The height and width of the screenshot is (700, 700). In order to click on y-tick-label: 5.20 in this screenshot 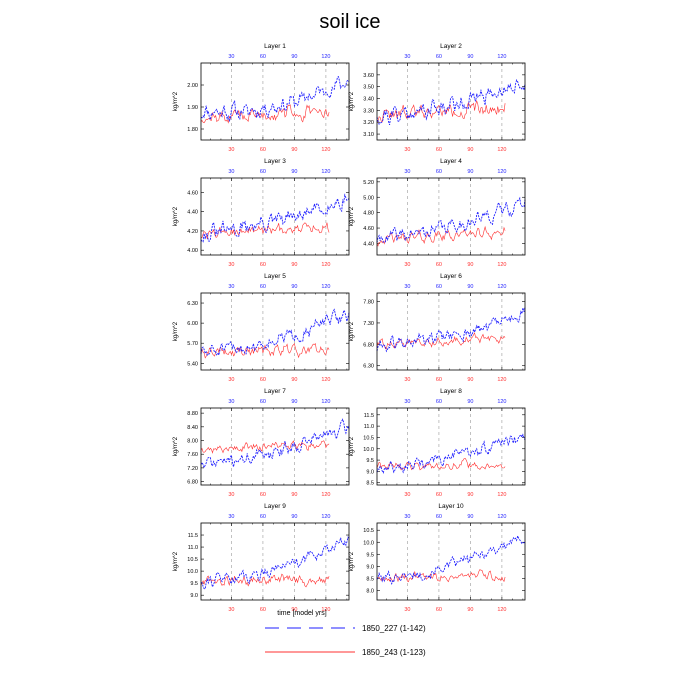, I will do `click(368, 183)`.